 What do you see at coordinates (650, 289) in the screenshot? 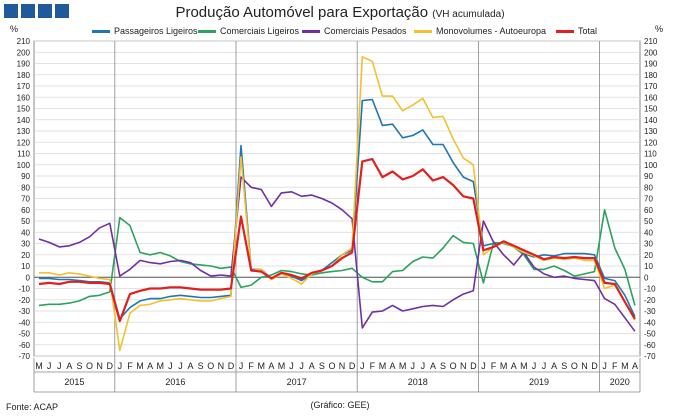
I see `y-tick-label-right: -10` at bounding box center [650, 289].